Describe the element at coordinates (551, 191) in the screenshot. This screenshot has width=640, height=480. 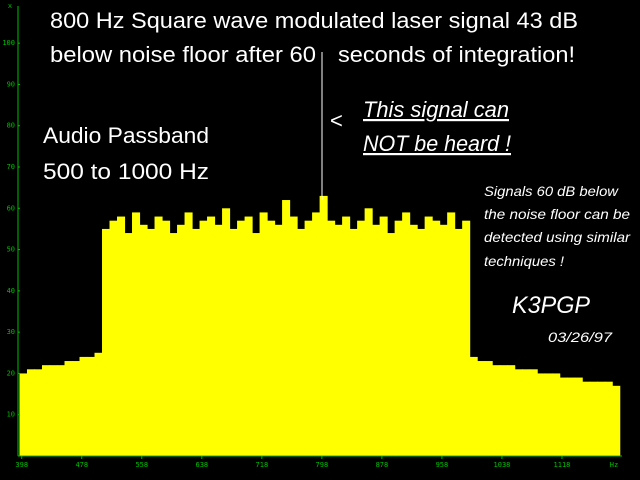
I see `annotation: Signals 60 dB below` at that location.